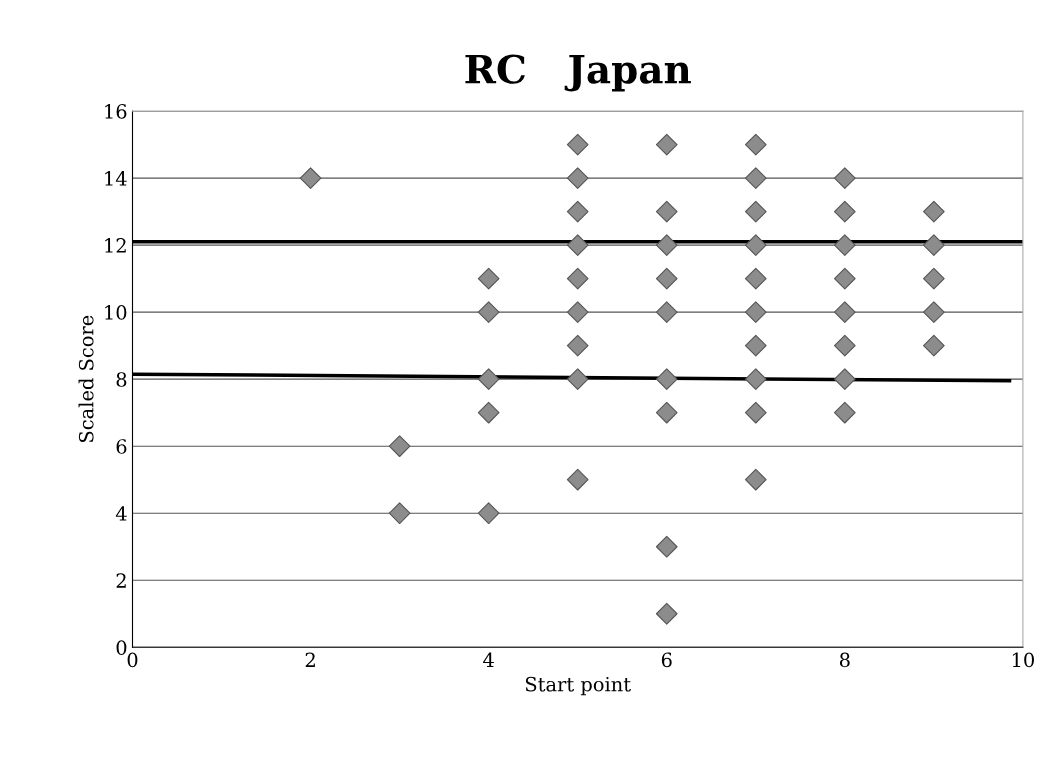 The width and height of the screenshot is (1060, 766). What do you see at coordinates (116, 312) in the screenshot?
I see `y-tick-label: 10` at bounding box center [116, 312].